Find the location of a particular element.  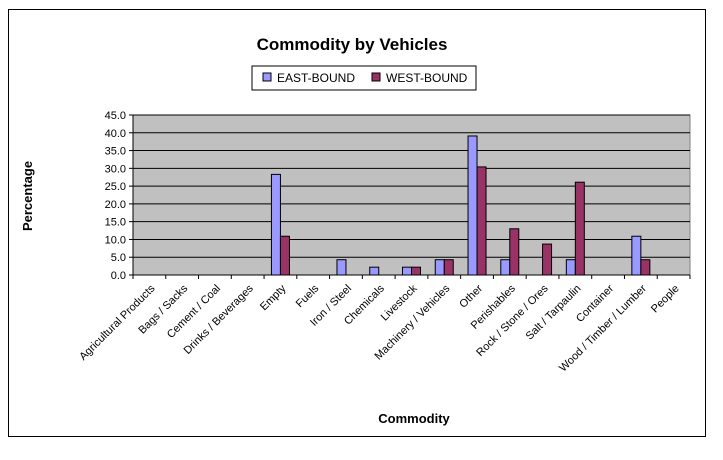

y-tick-label: 45.0 is located at coordinates (115, 116).